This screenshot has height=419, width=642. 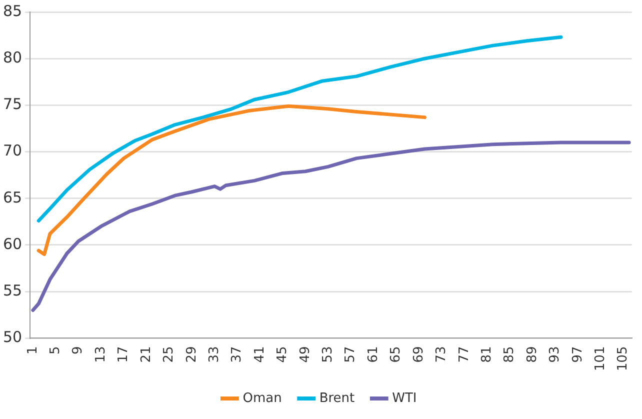 I want to click on legend-label: WTI, so click(x=404, y=398).